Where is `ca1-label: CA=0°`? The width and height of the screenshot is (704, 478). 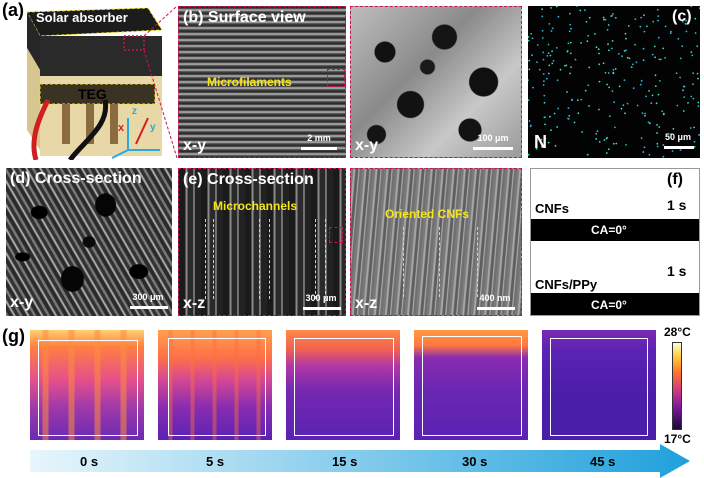
ca1-label: CA=0° is located at coordinates (609, 230).